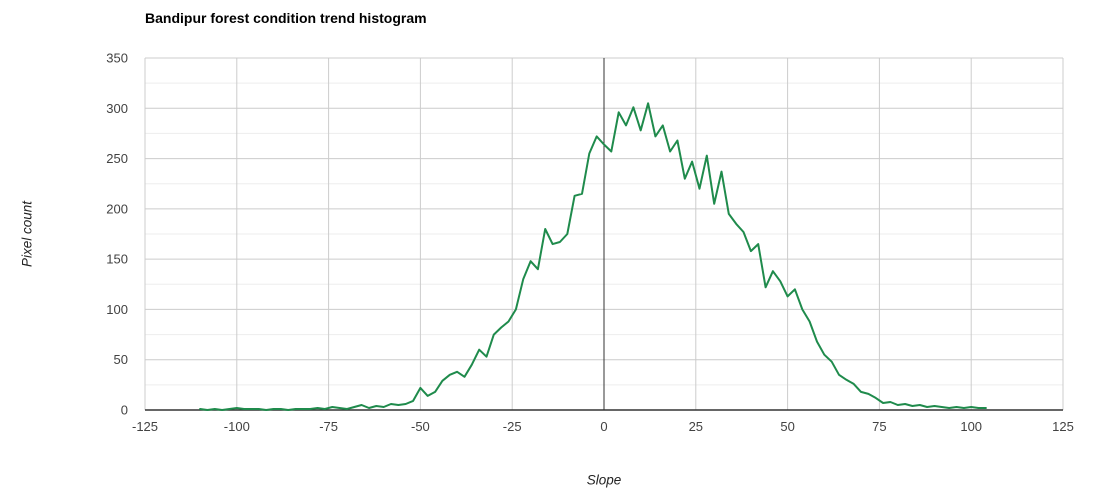 This screenshot has width=1100, height=500. Describe the element at coordinates (512, 426) in the screenshot. I see `x-tick-label: -25` at that location.